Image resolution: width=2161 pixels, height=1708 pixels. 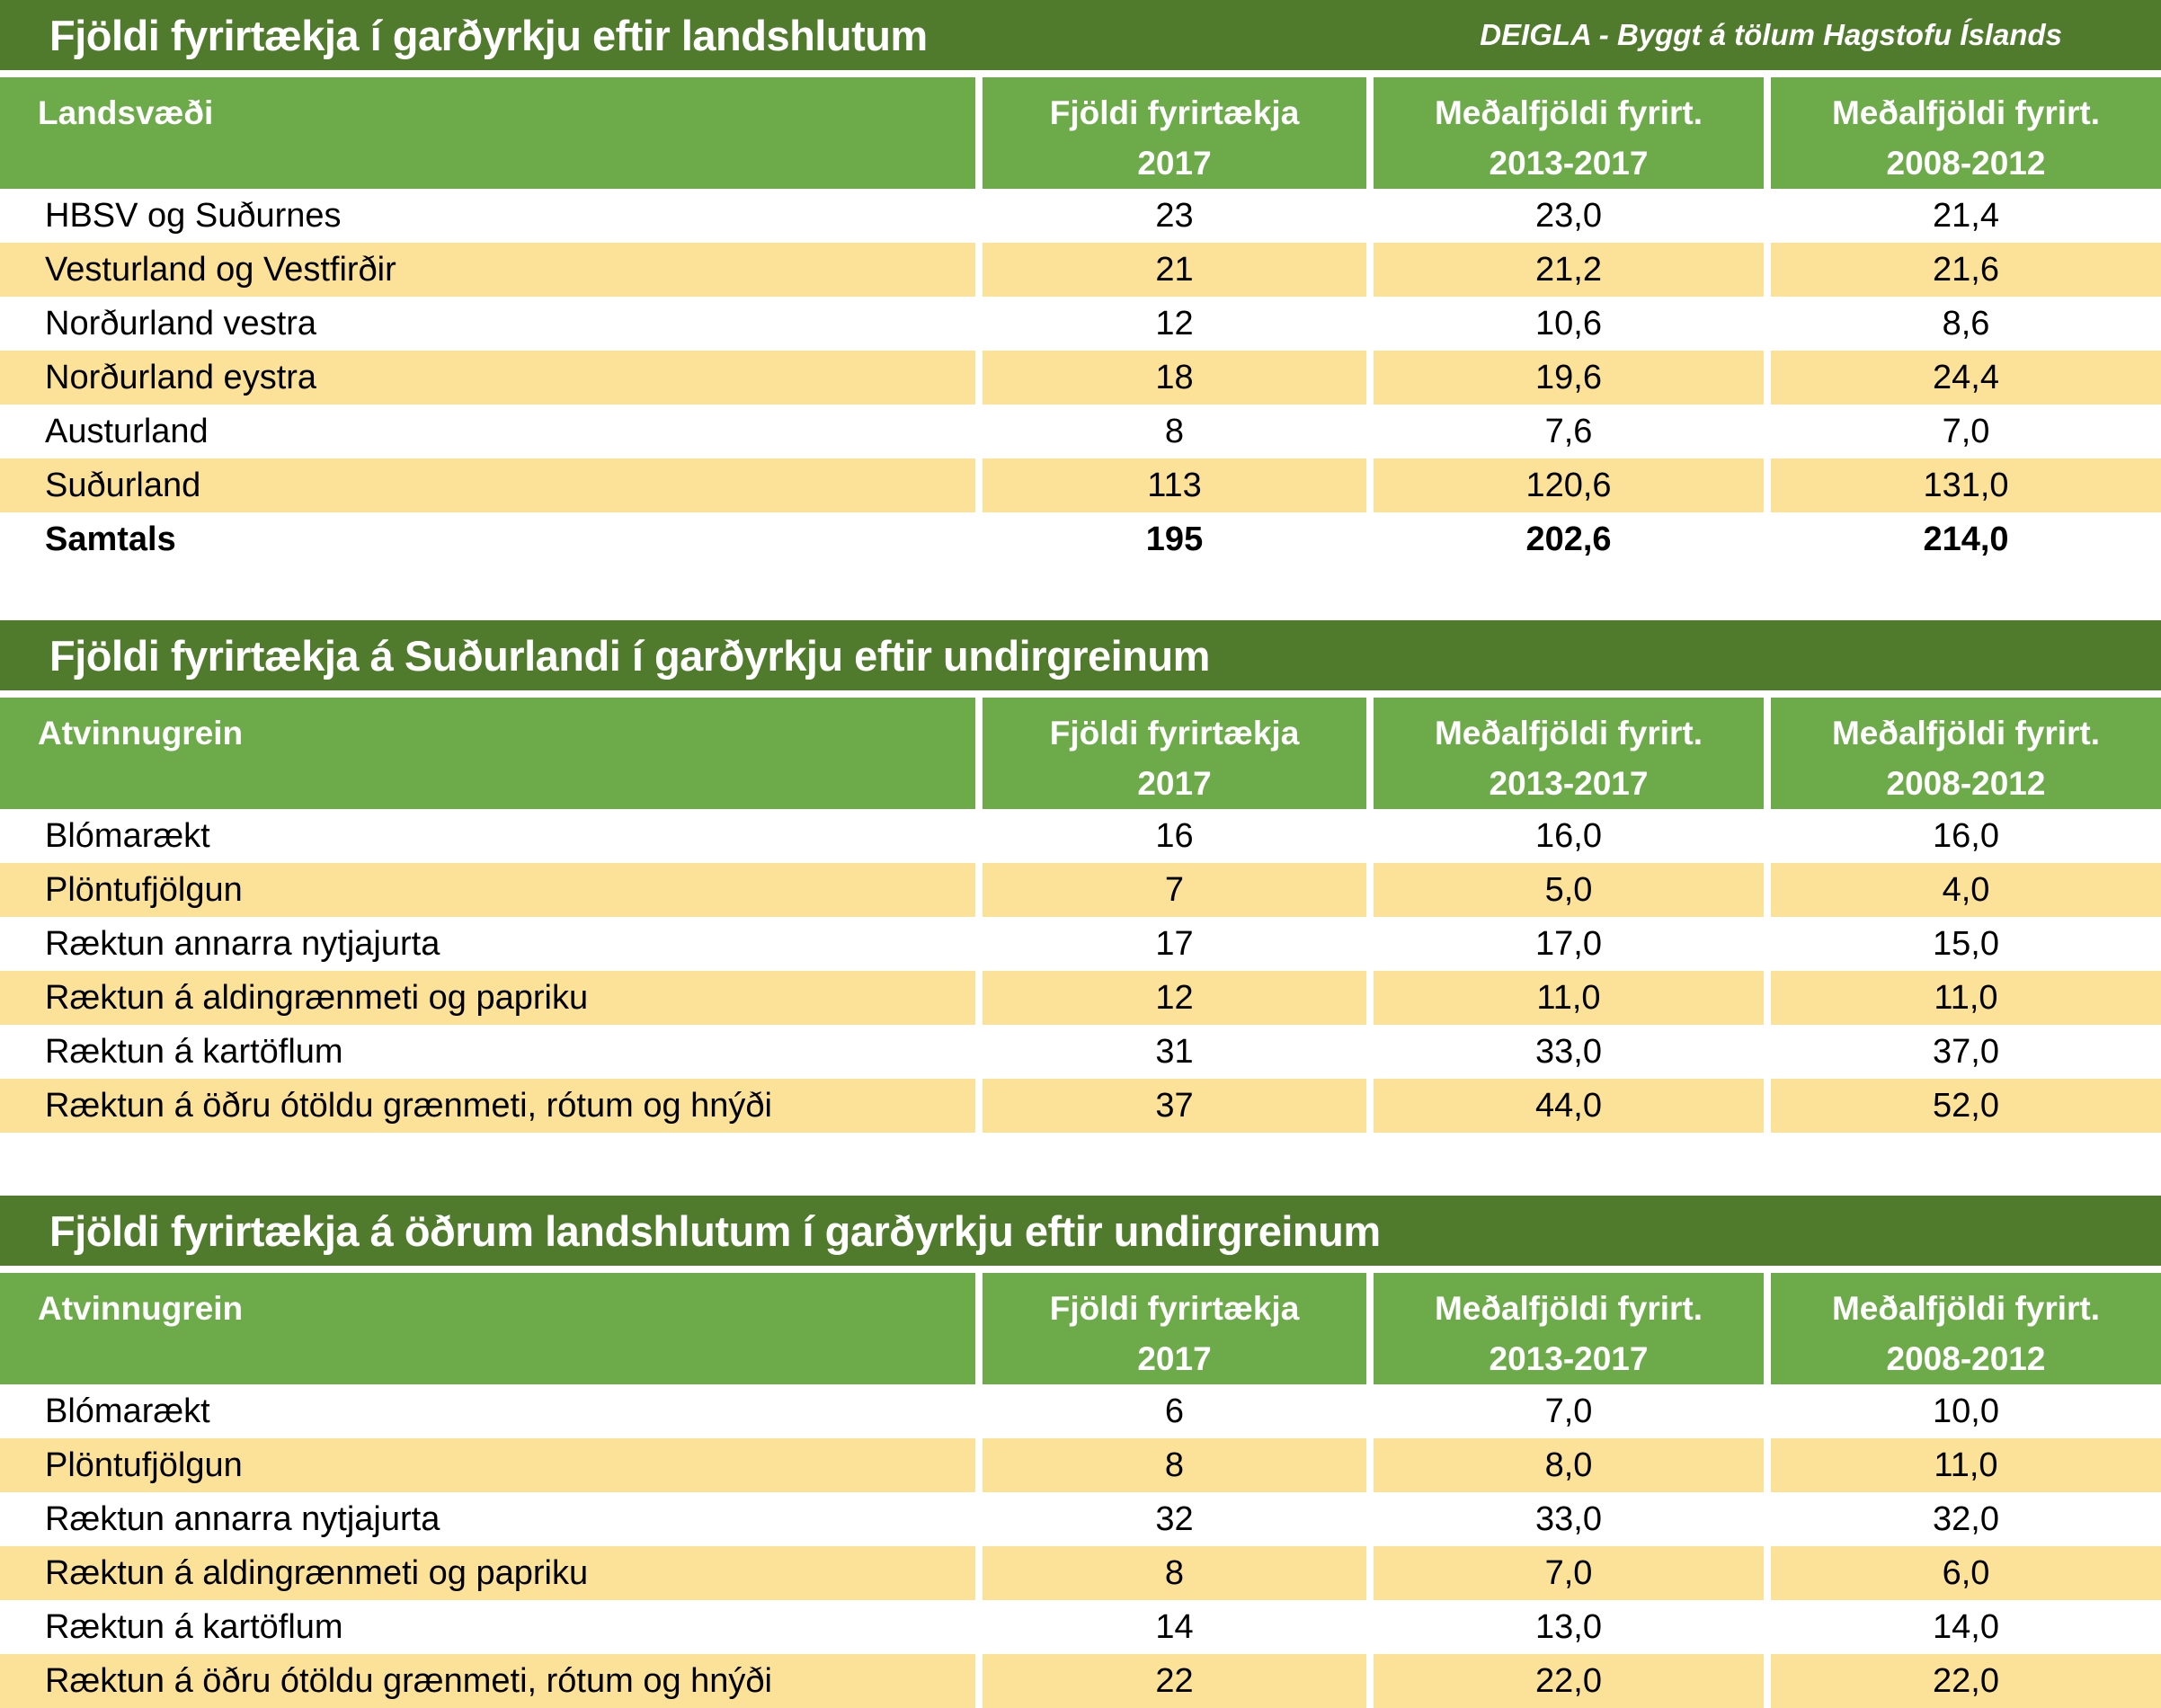 What do you see at coordinates (1568, 1626) in the screenshot?
I see `value-2013-2017-cell: 13,0` at bounding box center [1568, 1626].